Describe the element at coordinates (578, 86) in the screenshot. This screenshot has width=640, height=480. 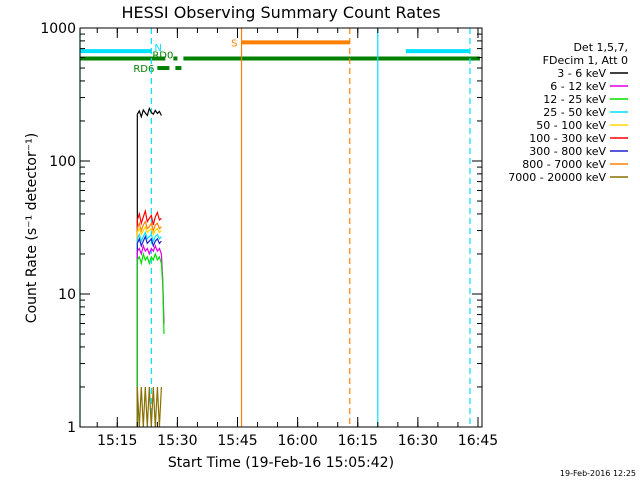
I see `legend-label: 6 - 12 keV` at that location.